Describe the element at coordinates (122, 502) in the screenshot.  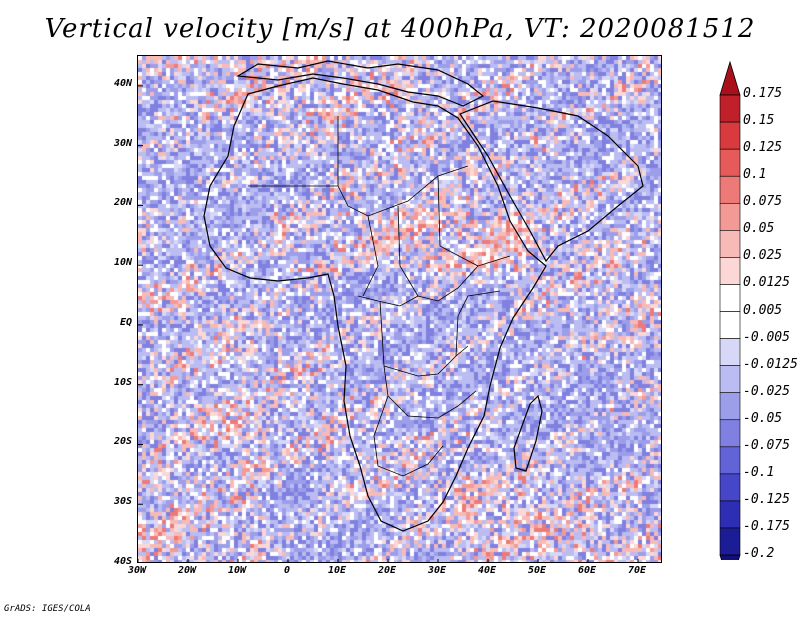
I see `lat-label-30s: 30S` at that location.